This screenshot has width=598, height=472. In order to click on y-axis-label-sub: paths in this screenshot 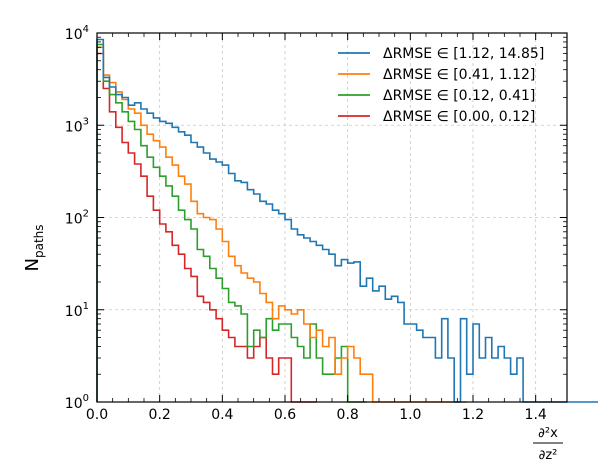, I will do `click(39, 241)`.